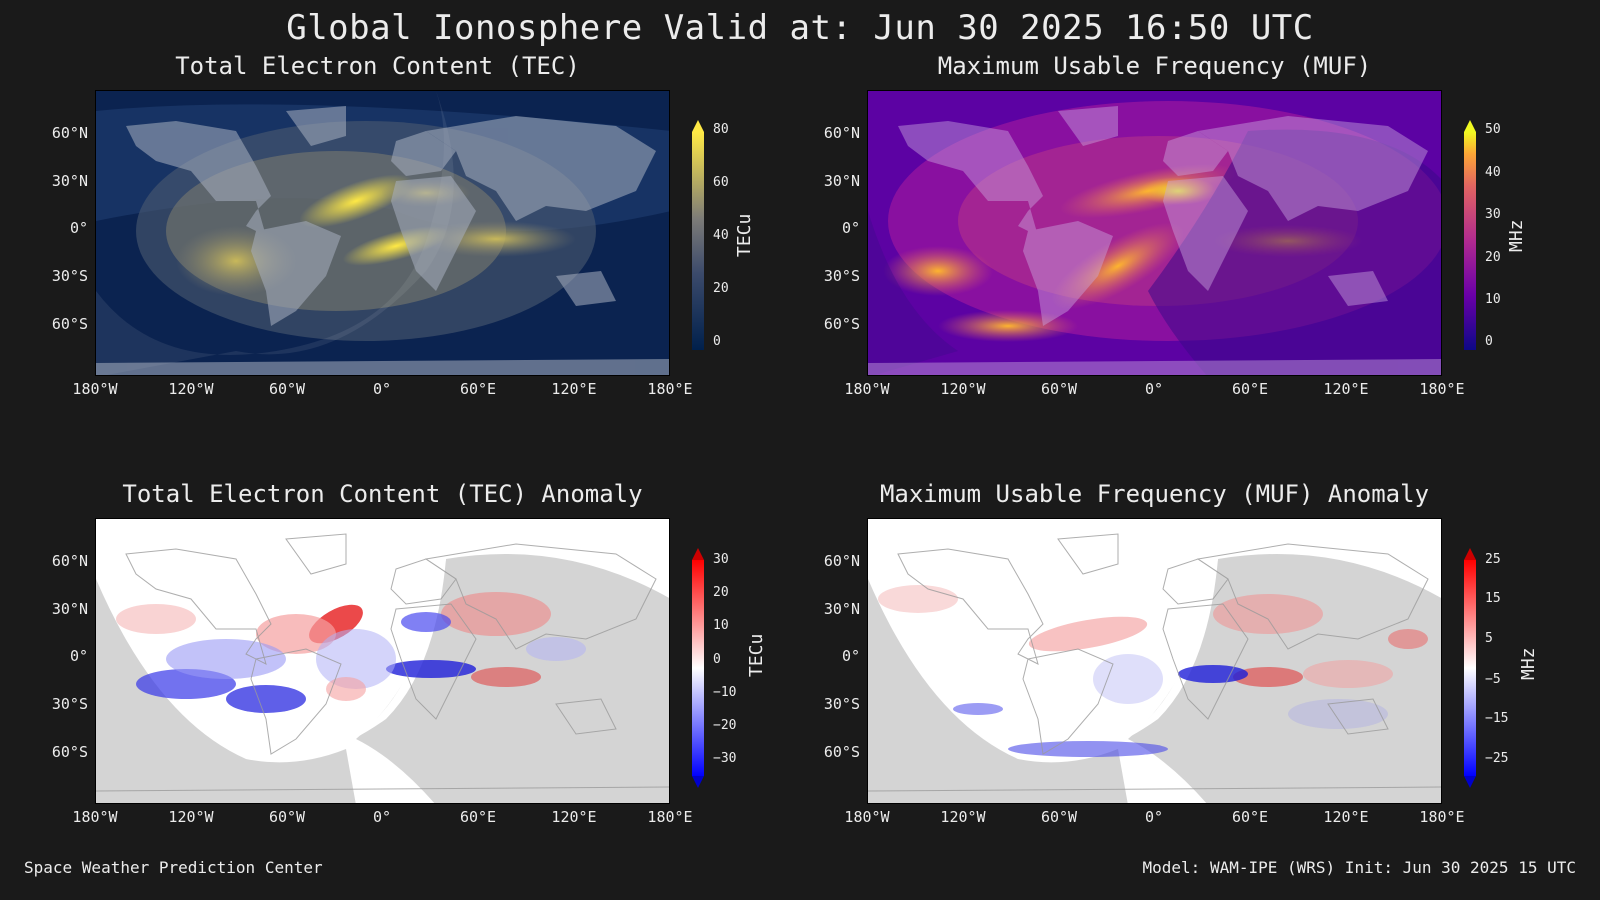  What do you see at coordinates (698, 237) in the screenshot?
I see `colorbar-tec` at bounding box center [698, 237].